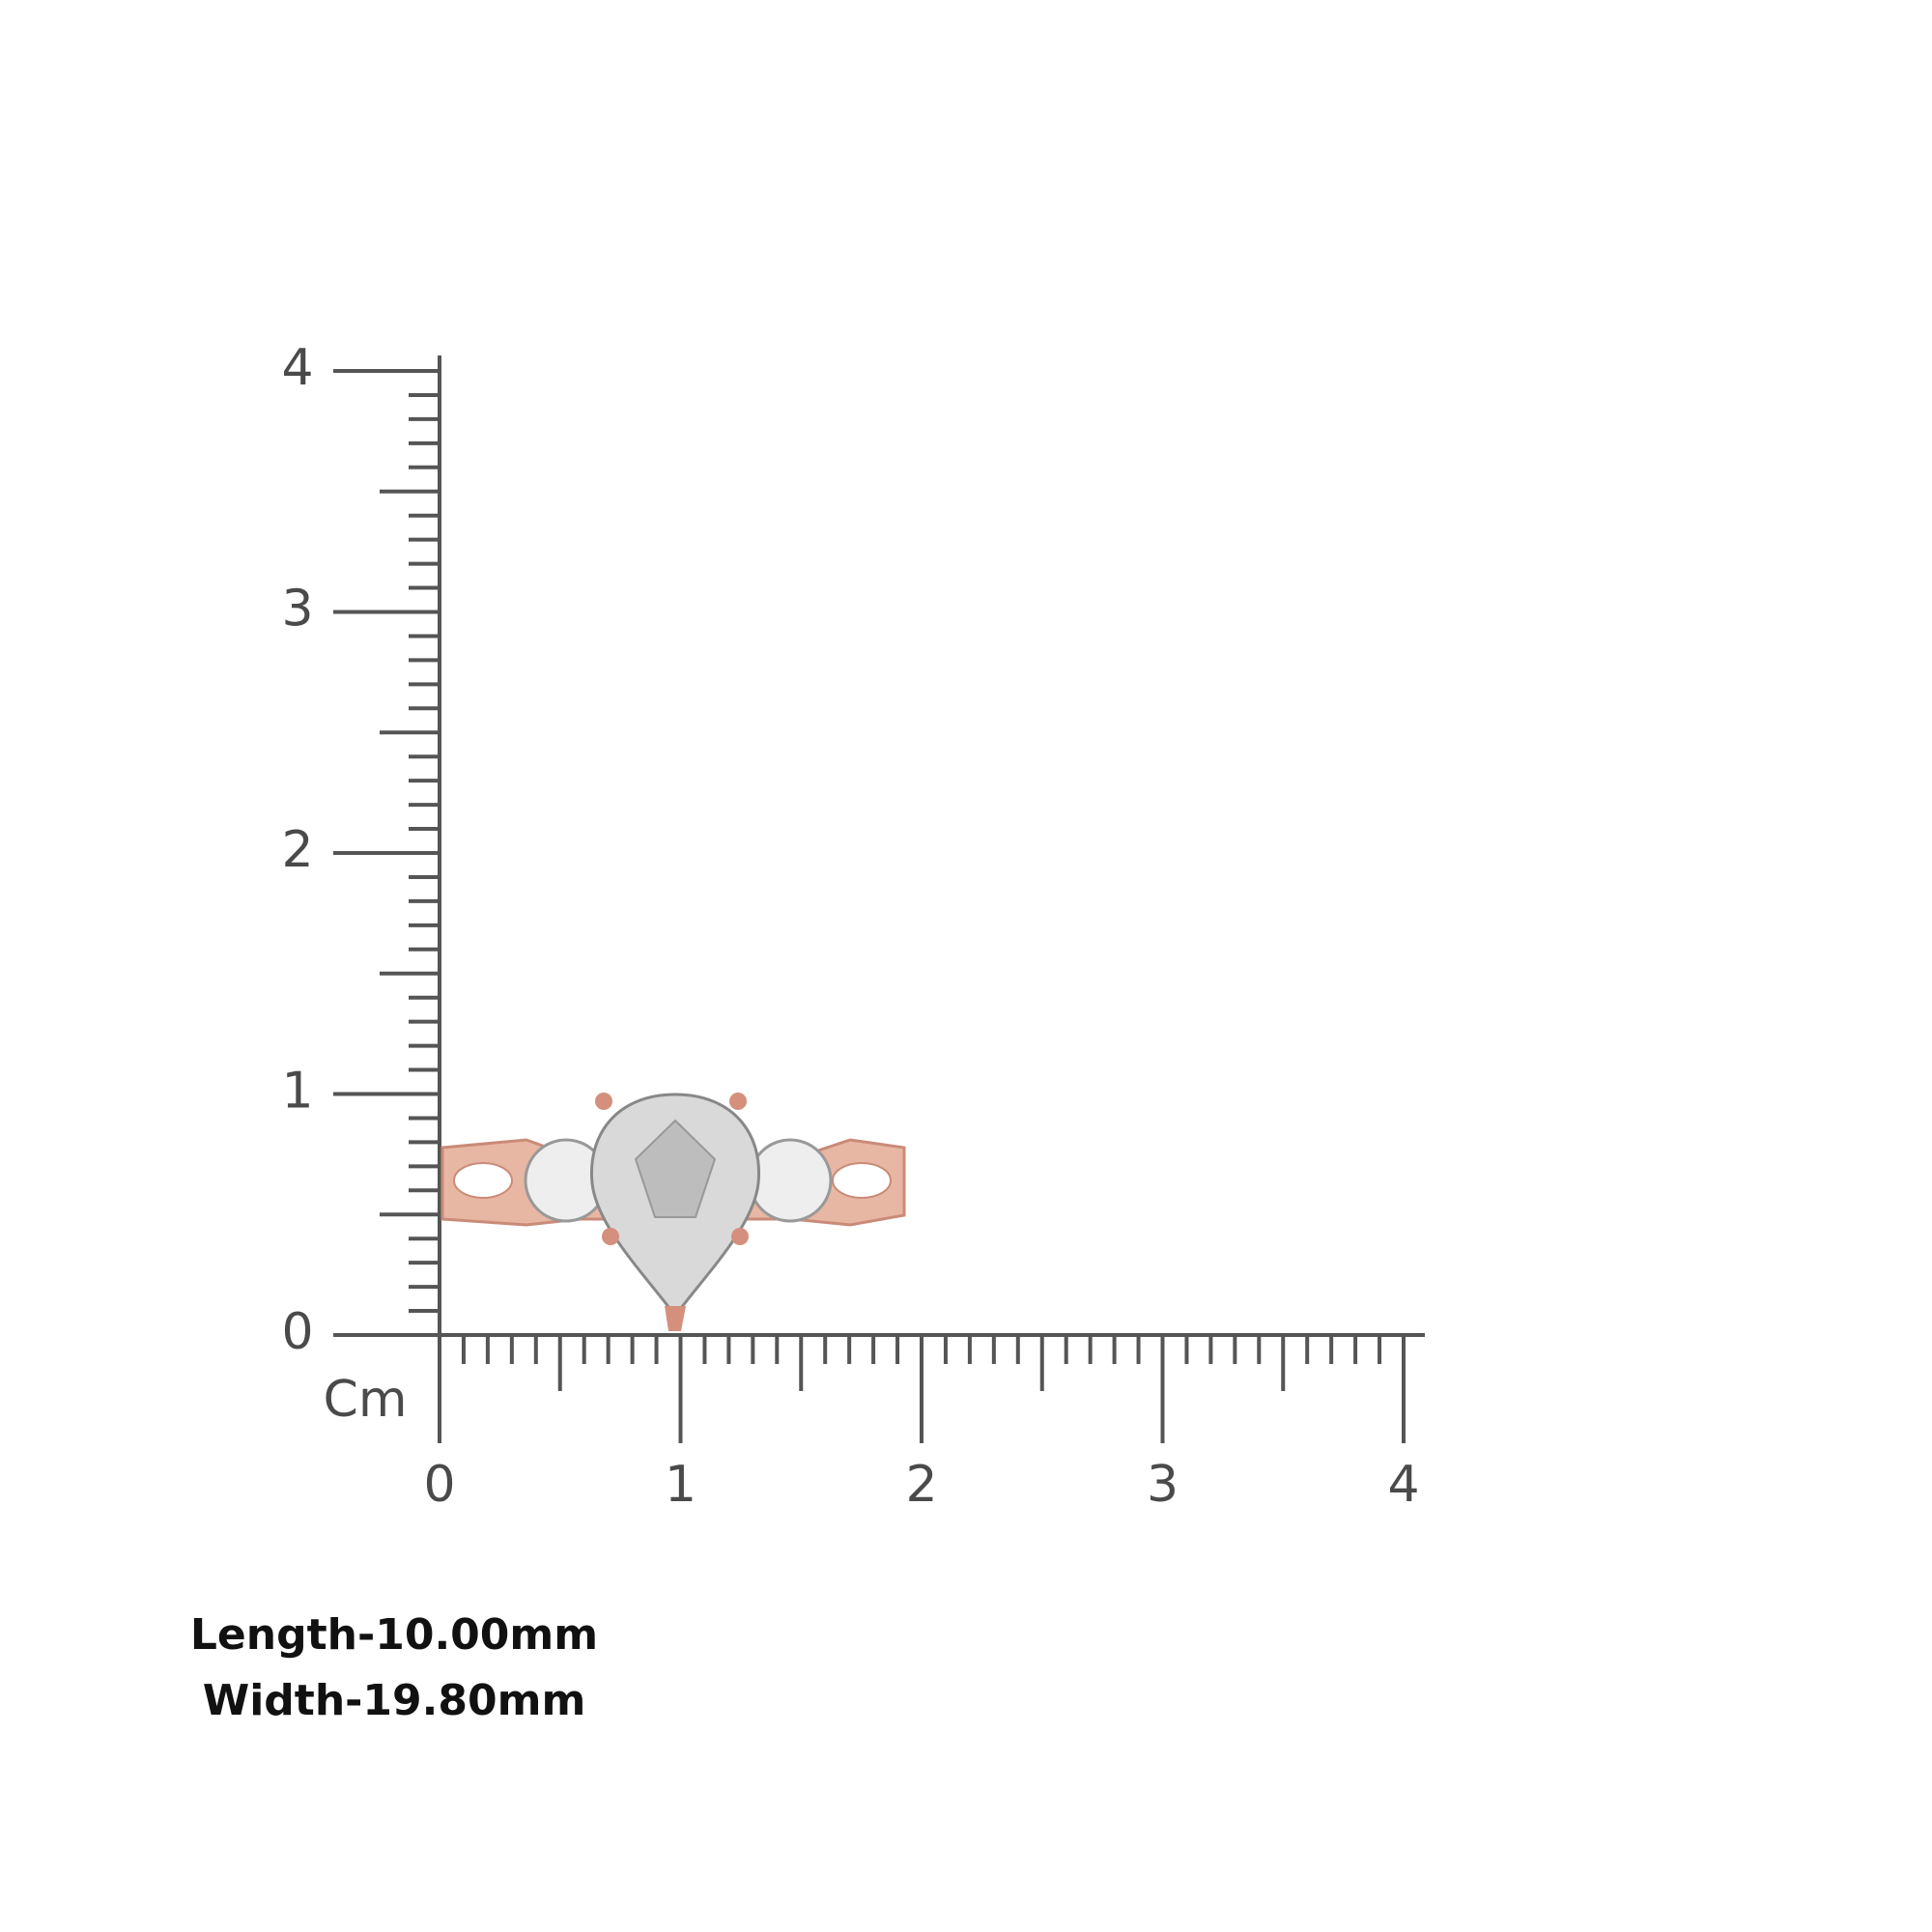  Describe the element at coordinates (675, 1168) in the screenshot. I see `stone-facet` at that location.